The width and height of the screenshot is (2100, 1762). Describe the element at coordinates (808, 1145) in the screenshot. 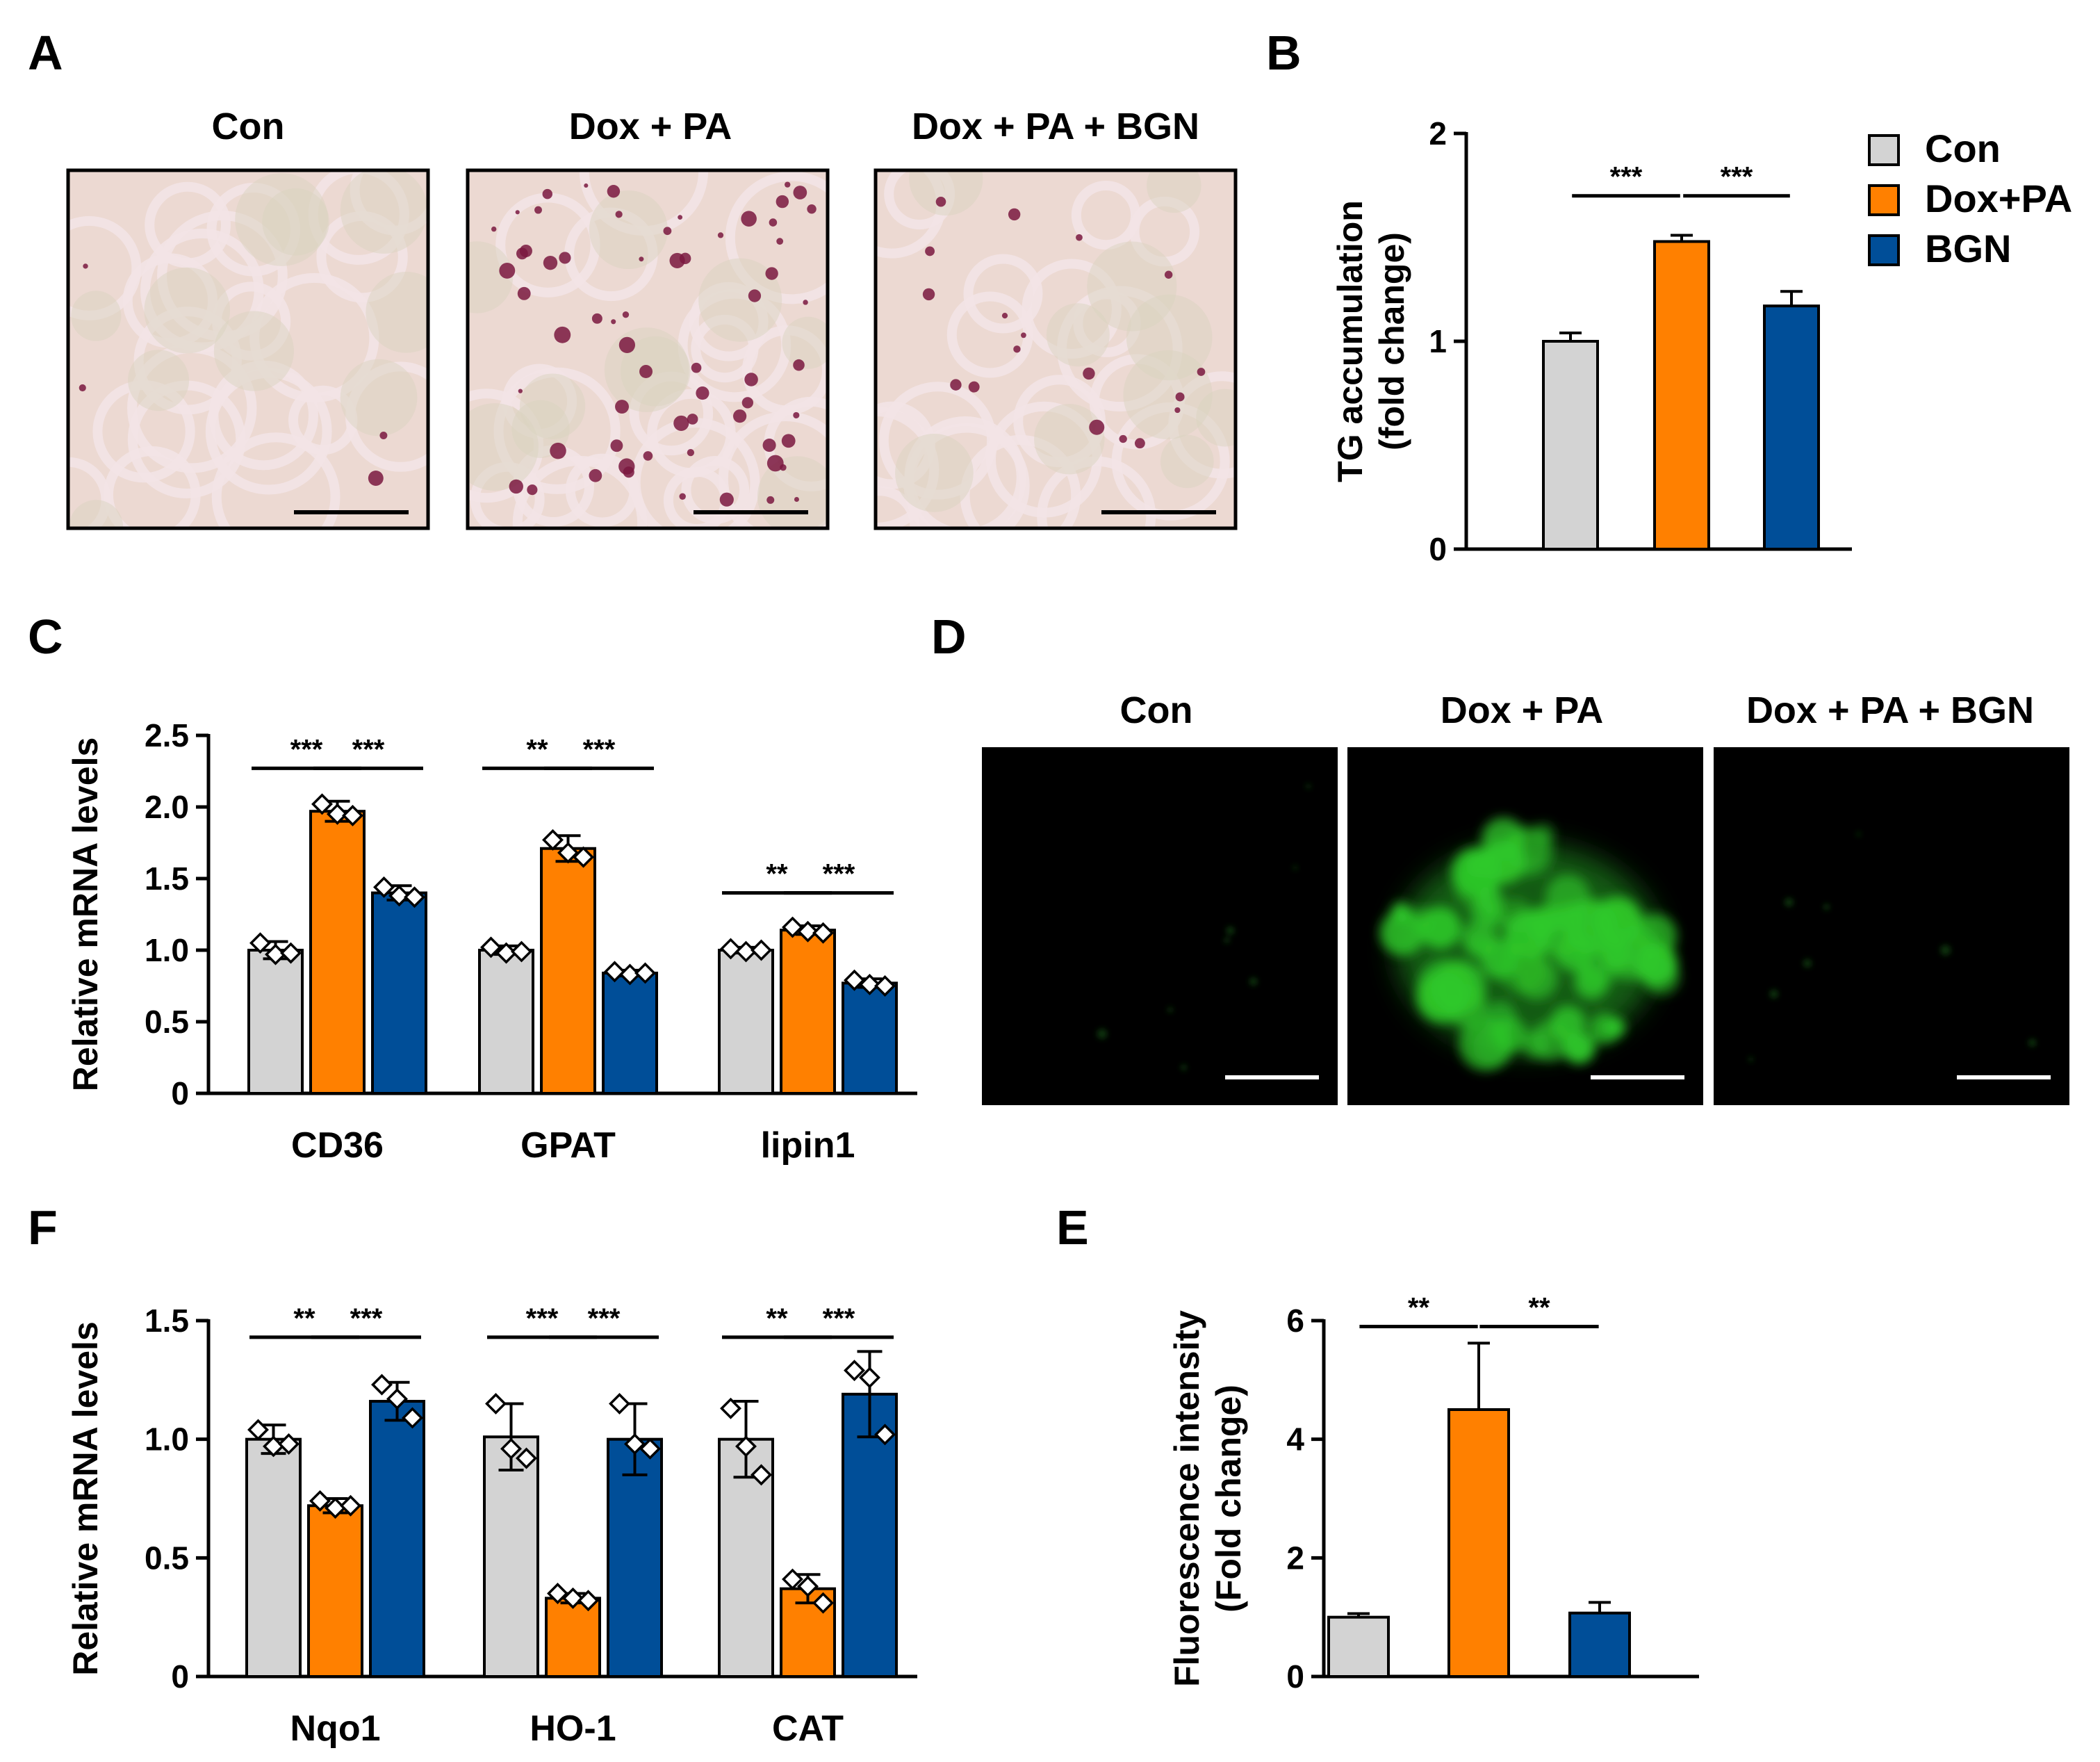

I see `category-label: lipin1` at that location.